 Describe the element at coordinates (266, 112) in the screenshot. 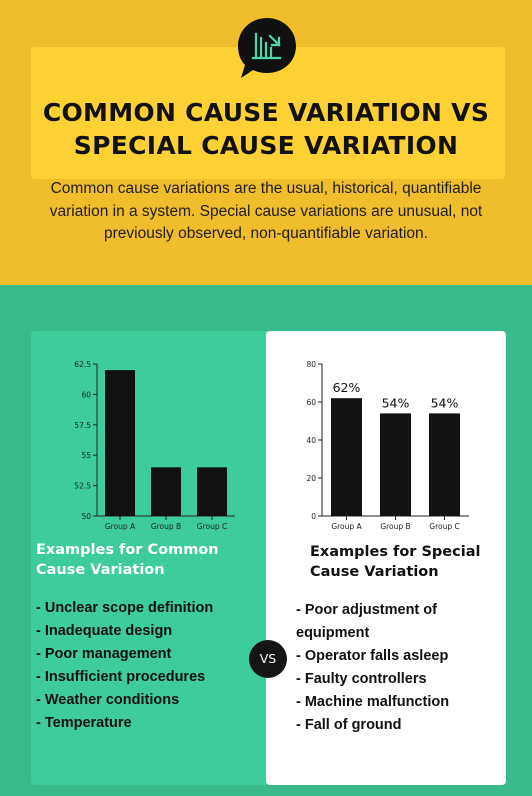

I see `title-line-1: COMMON CAUSE VARIATION VS` at that location.